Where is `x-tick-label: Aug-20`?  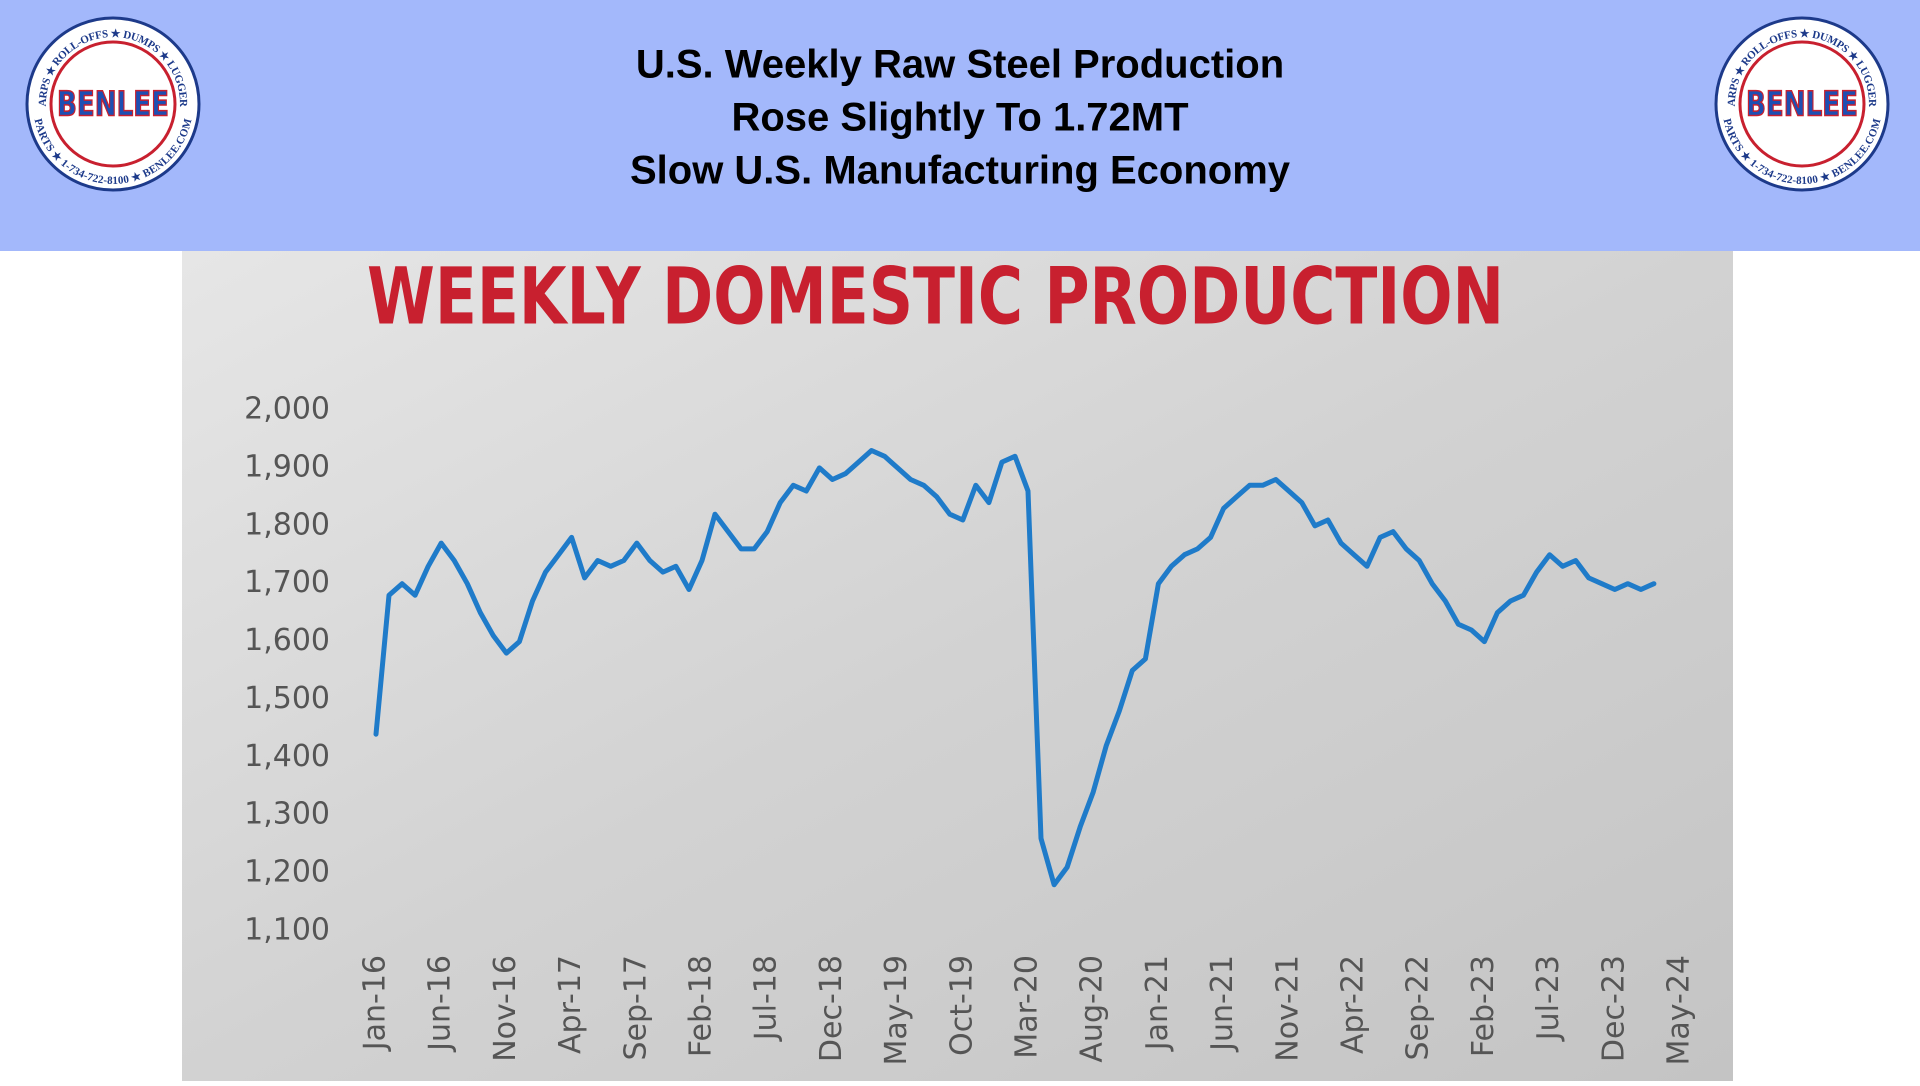 x-tick-label: Aug-20 is located at coordinates (1092, 1009).